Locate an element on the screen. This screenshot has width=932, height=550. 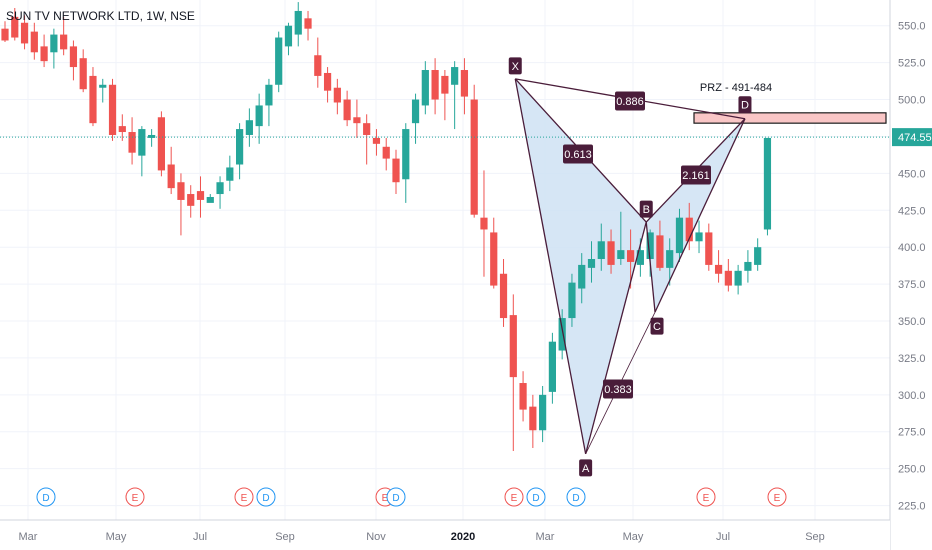
pattern-point-label: B is located at coordinates (646, 210).